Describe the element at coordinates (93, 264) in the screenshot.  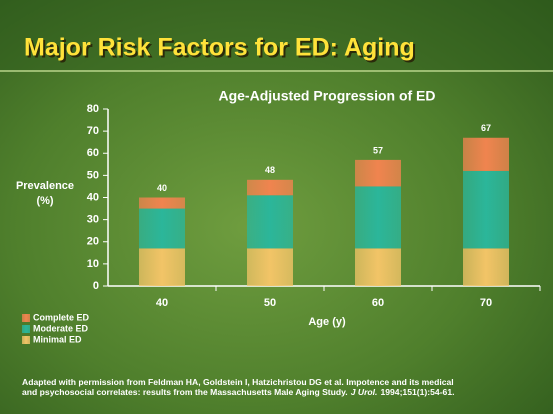
I see `y-tick-label: 10` at that location.